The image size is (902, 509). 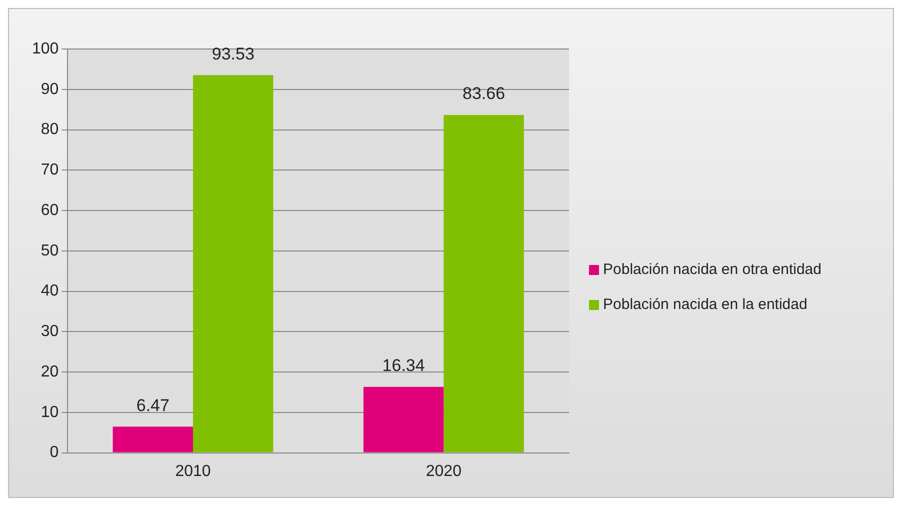 I want to click on data-label: 83.66, so click(x=484, y=94).